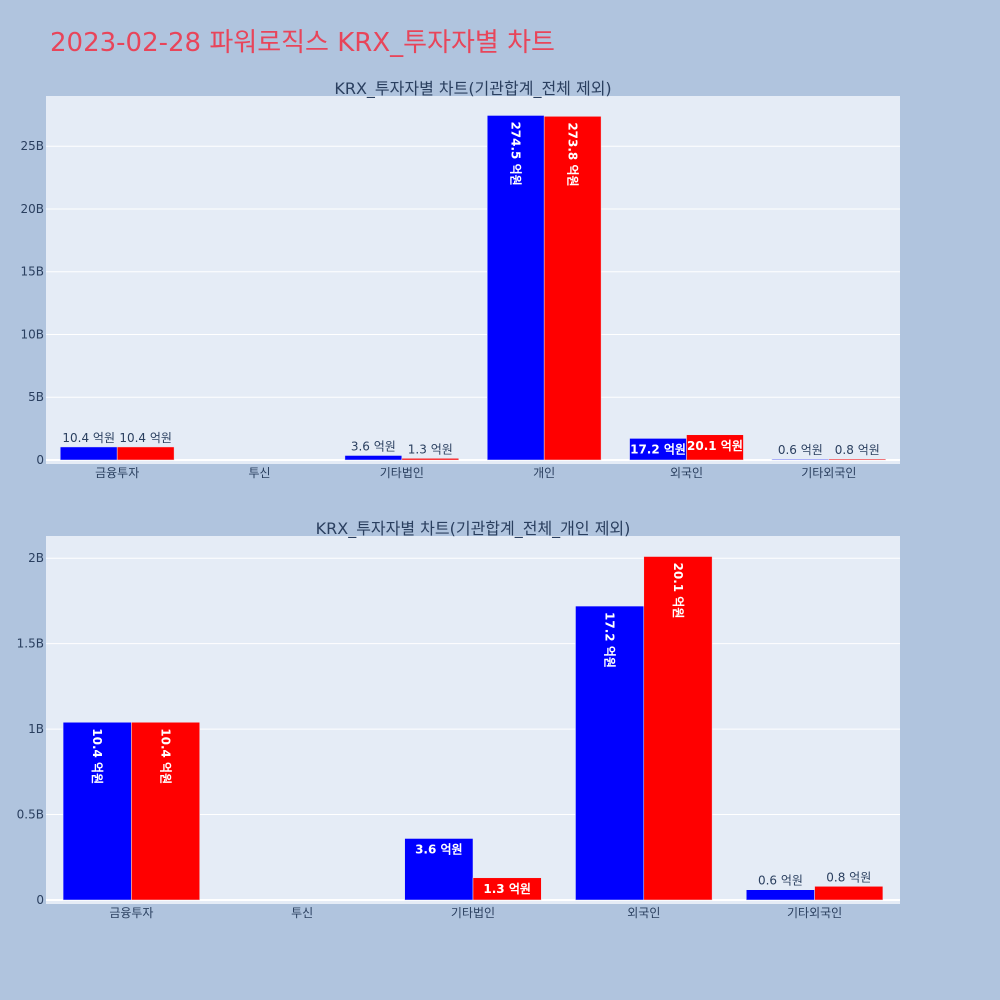  I want to click on y-tick-label: 25B, so click(32, 146).